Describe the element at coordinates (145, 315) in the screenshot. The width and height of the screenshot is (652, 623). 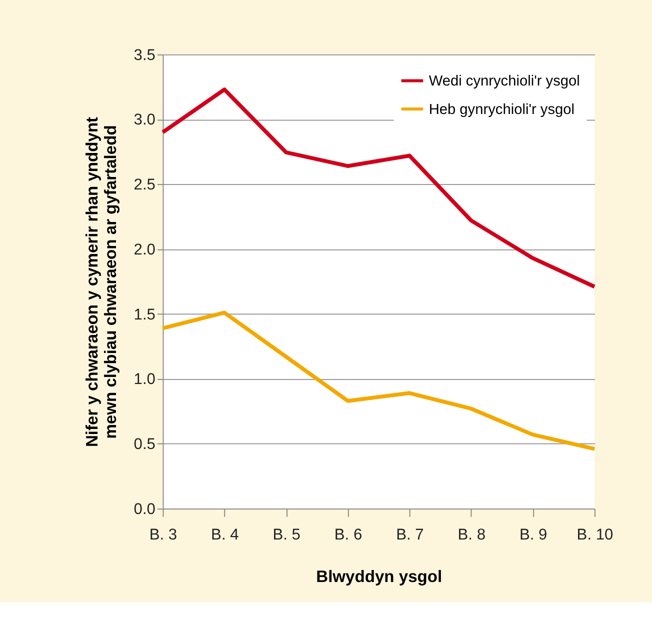
I see `y-tick-label: 1.5` at that location.